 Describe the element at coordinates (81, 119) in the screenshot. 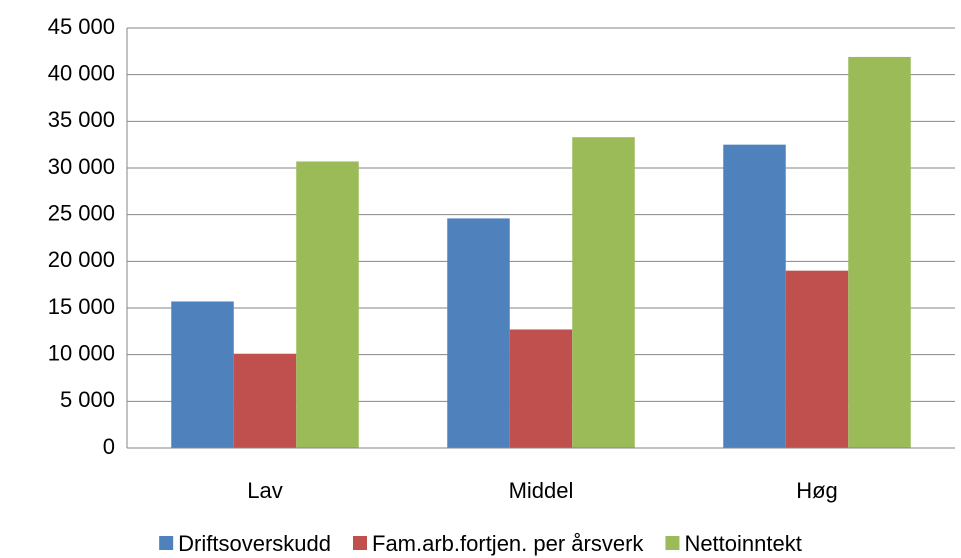

I see `y-tick-label: 35 000` at that location.